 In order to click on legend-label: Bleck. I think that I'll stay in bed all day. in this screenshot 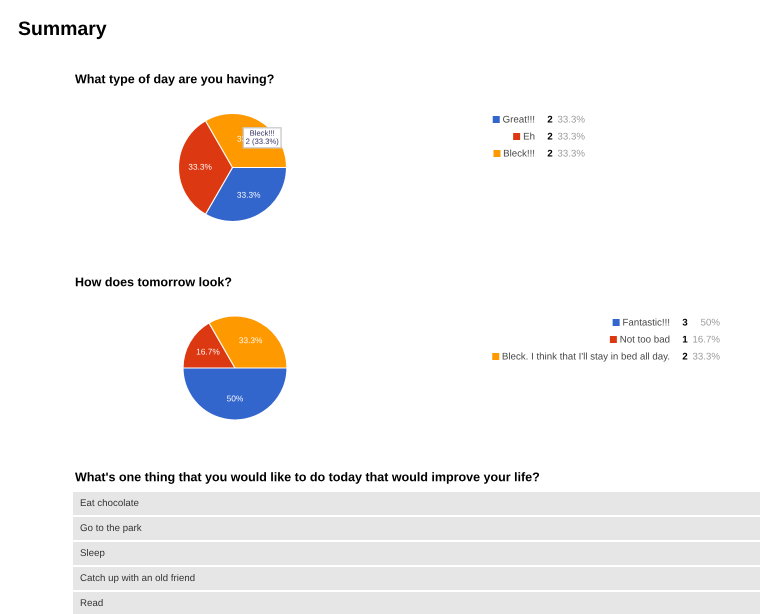, I will do `click(586, 357)`.